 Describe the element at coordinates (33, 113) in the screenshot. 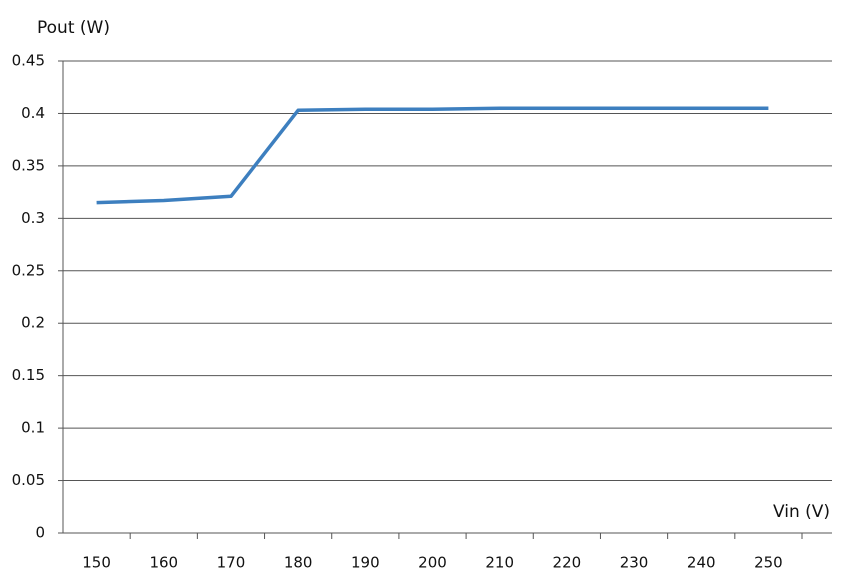

I see `y-tick-label: 0.4` at that location.